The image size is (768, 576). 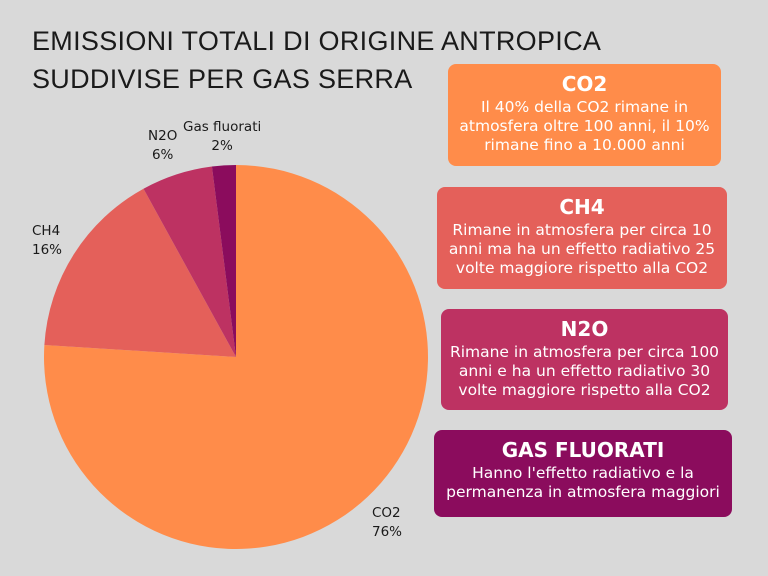 I want to click on pie-slice-n2o, so click(x=189, y=261).